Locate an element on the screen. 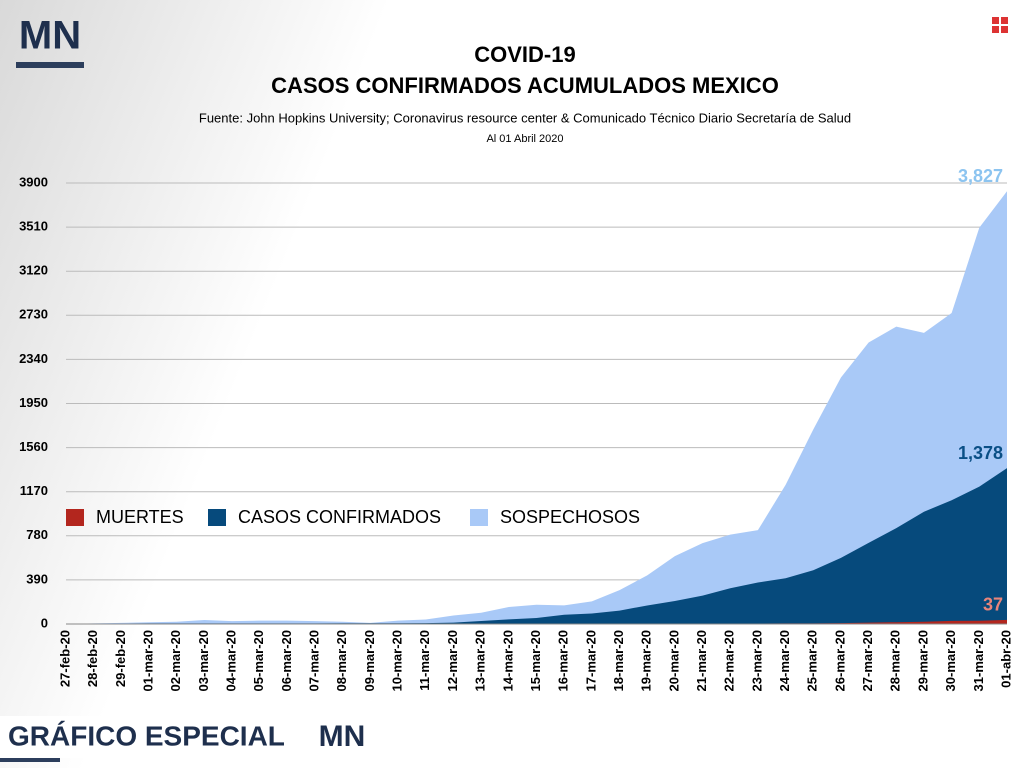  legend-label: SOSPECHOSOS is located at coordinates (570, 517).